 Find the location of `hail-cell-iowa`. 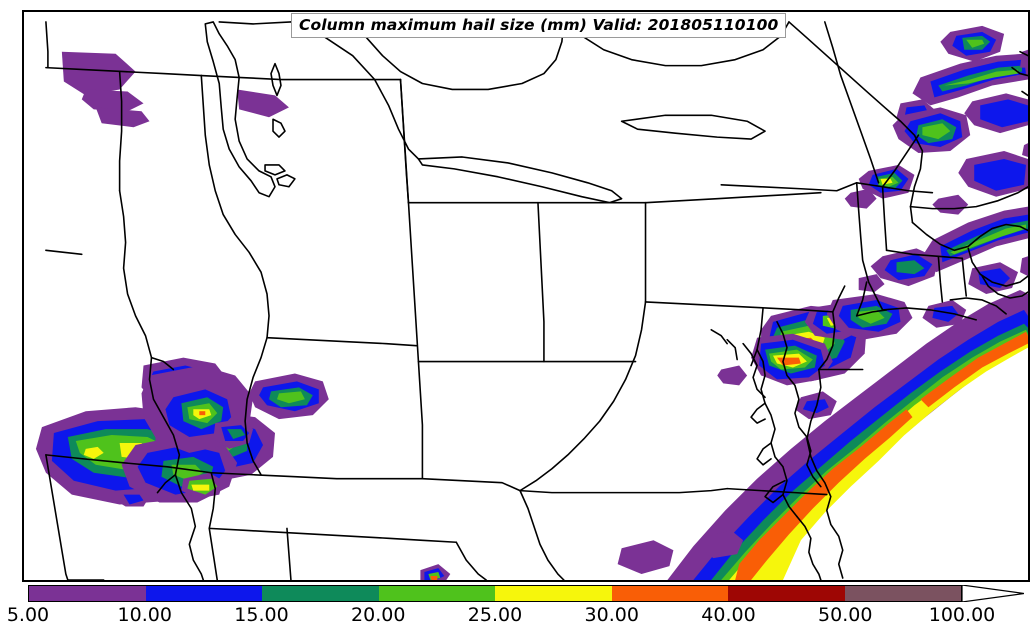

hail-cell-iowa is located at coordinates (175, 89).